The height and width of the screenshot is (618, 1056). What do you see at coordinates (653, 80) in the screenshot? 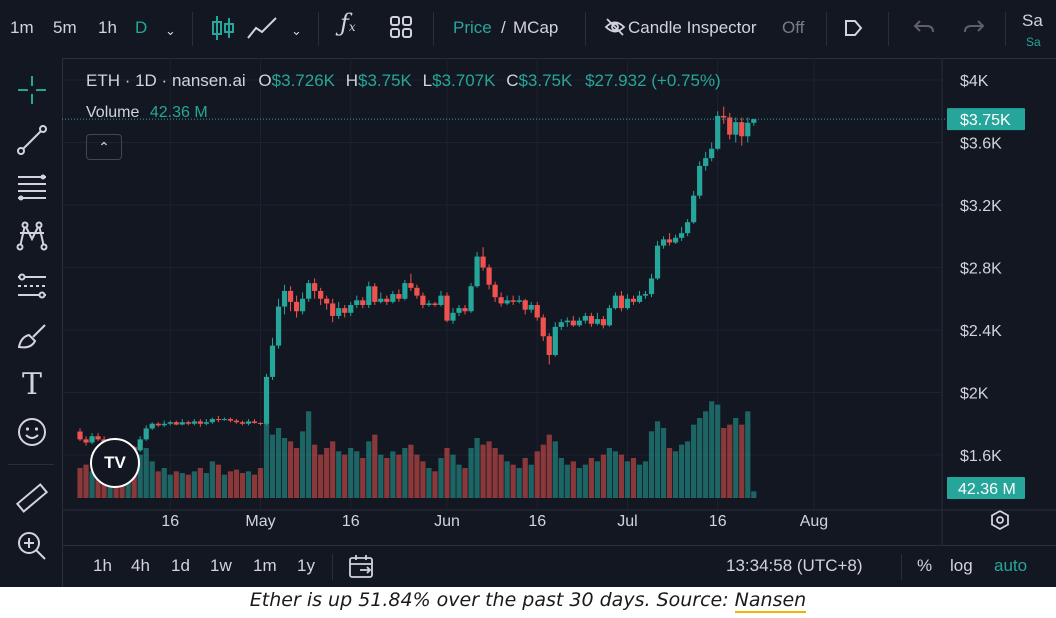
I see `change-value: $27.932 (+0.75%)` at bounding box center [653, 80].